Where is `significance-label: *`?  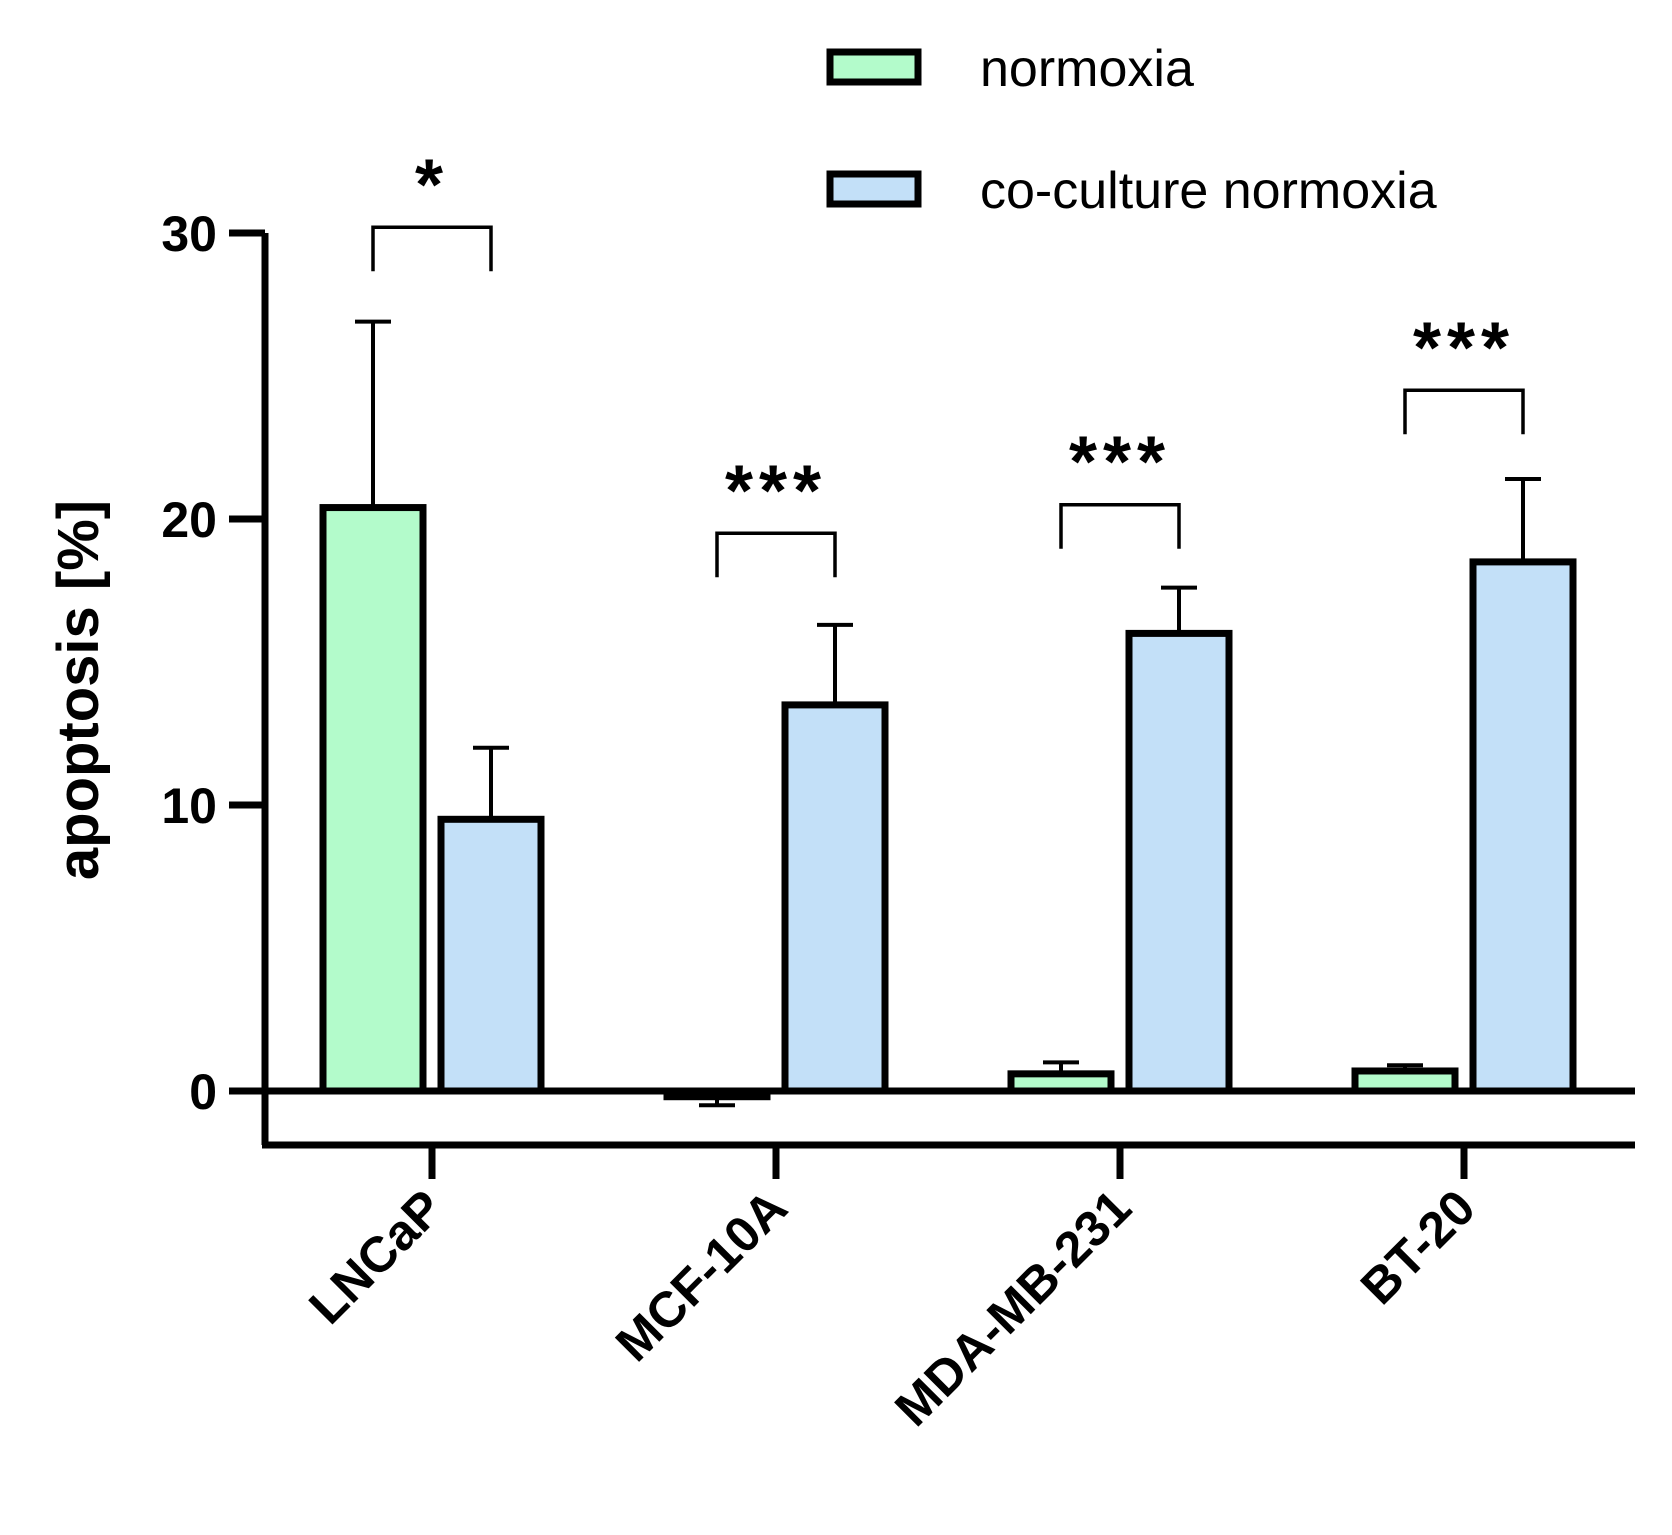 significance-label: * is located at coordinates (432, 185).